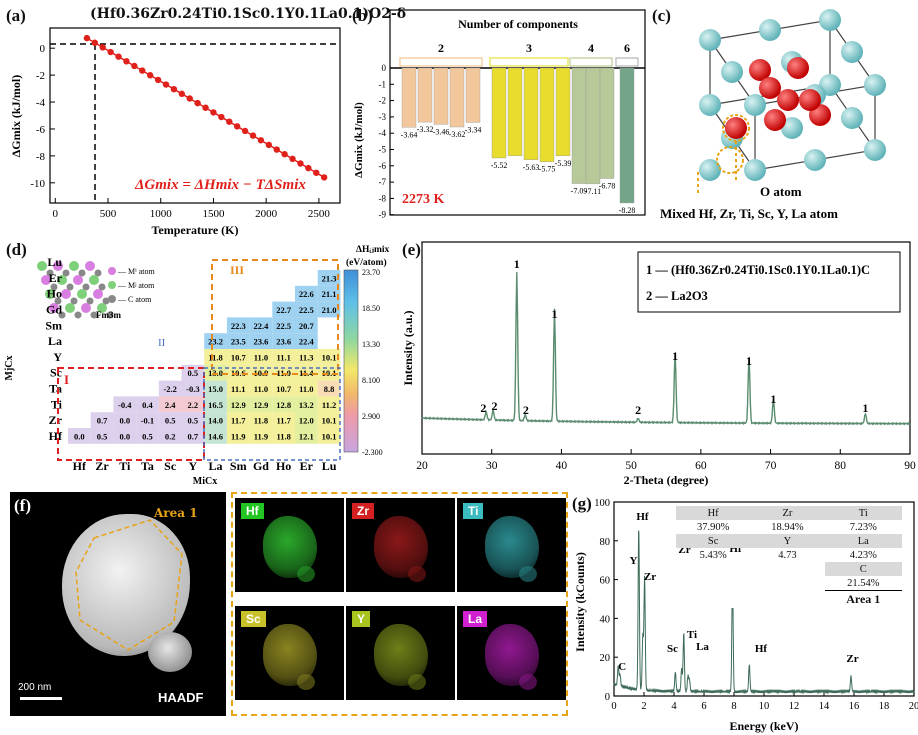  Describe the element at coordinates (495, 406) in the screenshot. I see `xrd-peak-label: 2` at that location.